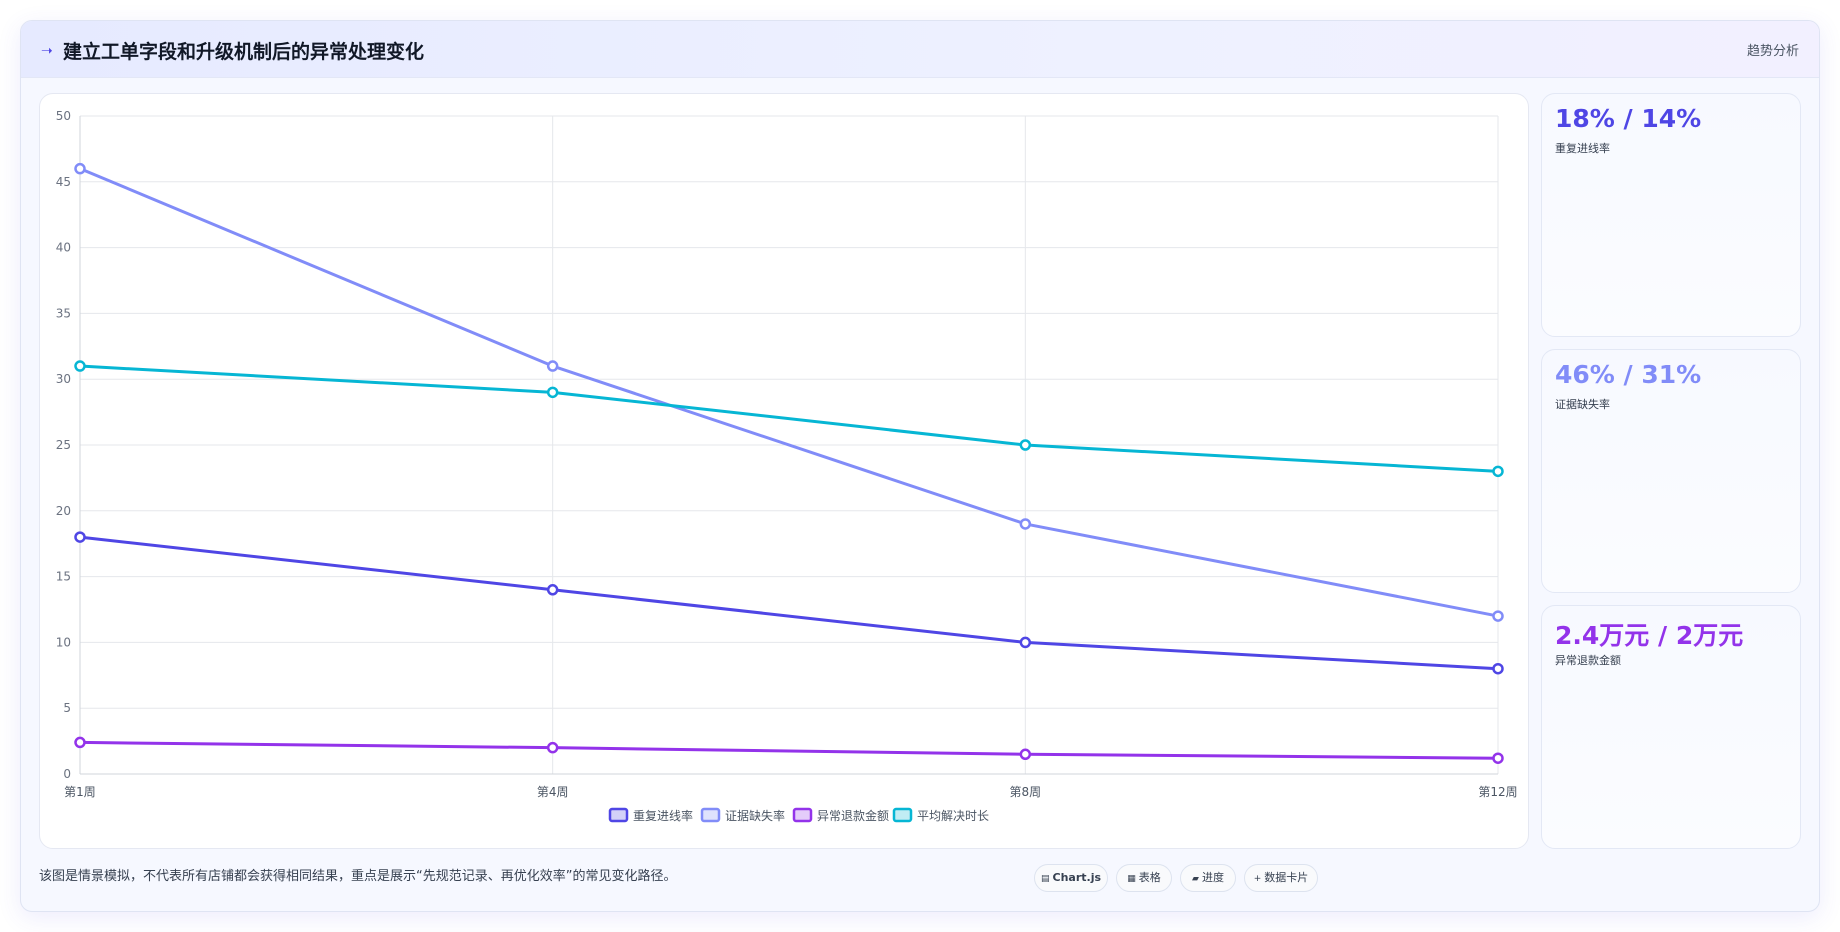 This screenshot has height=932, width=1840. I want to click on table-icon: ▦, so click(1131, 879).